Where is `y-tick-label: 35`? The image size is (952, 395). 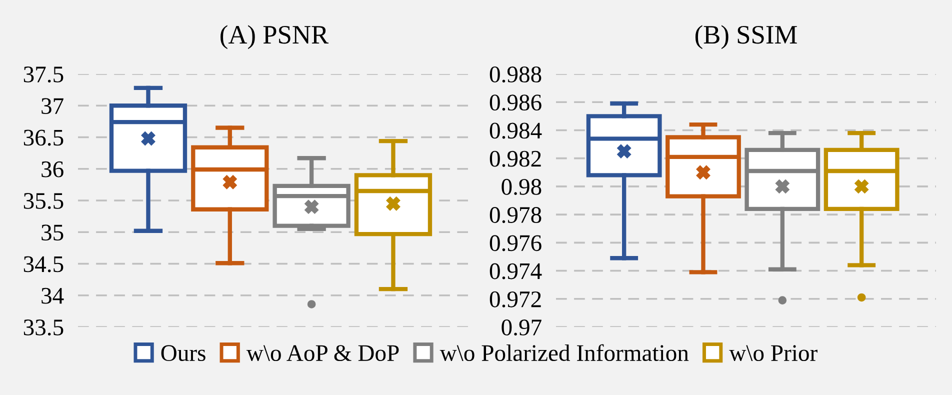
y-tick-label: 35 is located at coordinates (53, 232).